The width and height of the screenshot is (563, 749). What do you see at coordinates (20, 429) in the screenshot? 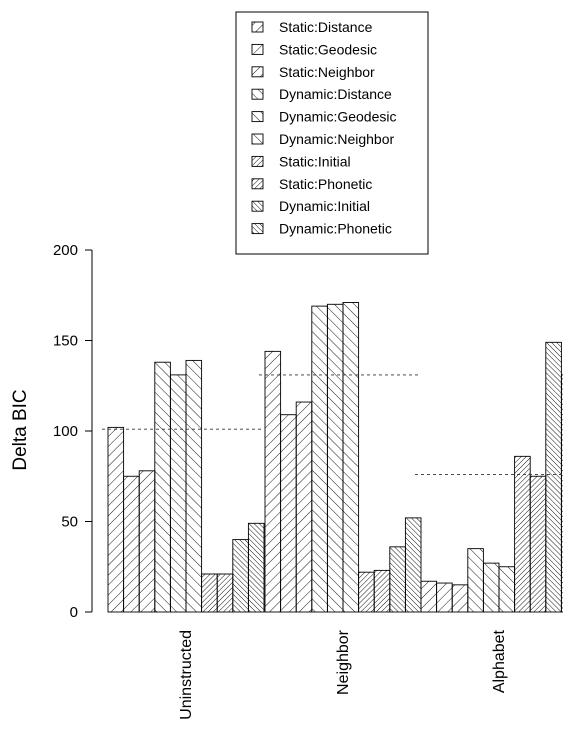
I see `y-axis-title: Delta BIC` at bounding box center [20, 429].